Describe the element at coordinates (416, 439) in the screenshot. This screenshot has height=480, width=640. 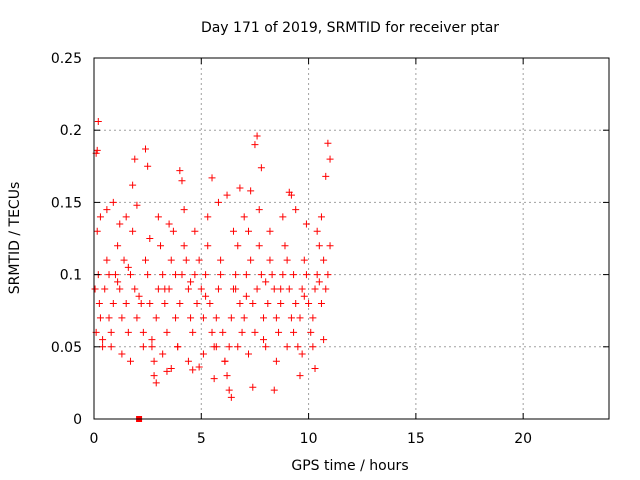
I see `x-tick-label: 15` at that location.